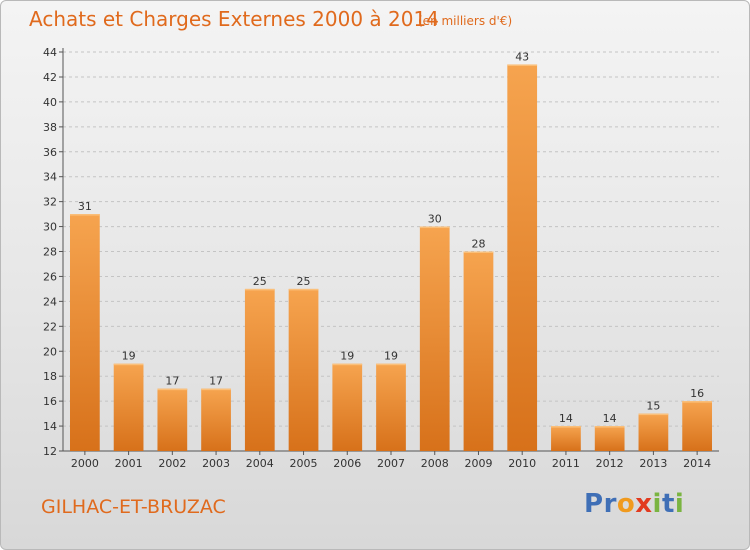 Image resolution: width=750 pixels, height=550 pixels. What do you see at coordinates (259, 369) in the screenshot?
I see `bar-2004` at bounding box center [259, 369].